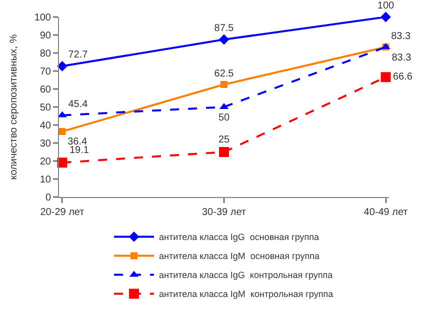 The width and height of the screenshot is (421, 320). What do you see at coordinates (224, 140) in the screenshot?
I see `data-label: 25` at bounding box center [224, 140].